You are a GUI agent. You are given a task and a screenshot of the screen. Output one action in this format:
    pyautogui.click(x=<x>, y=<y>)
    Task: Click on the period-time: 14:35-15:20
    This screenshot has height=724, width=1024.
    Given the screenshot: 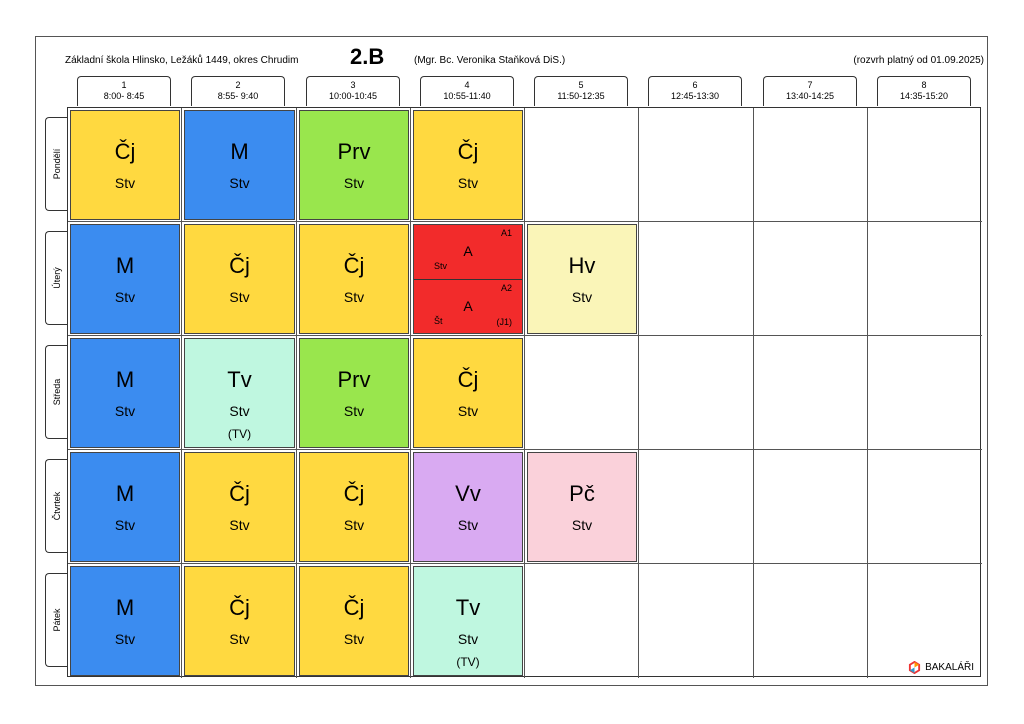 What is the action you would take?
    pyautogui.click(x=924, y=96)
    